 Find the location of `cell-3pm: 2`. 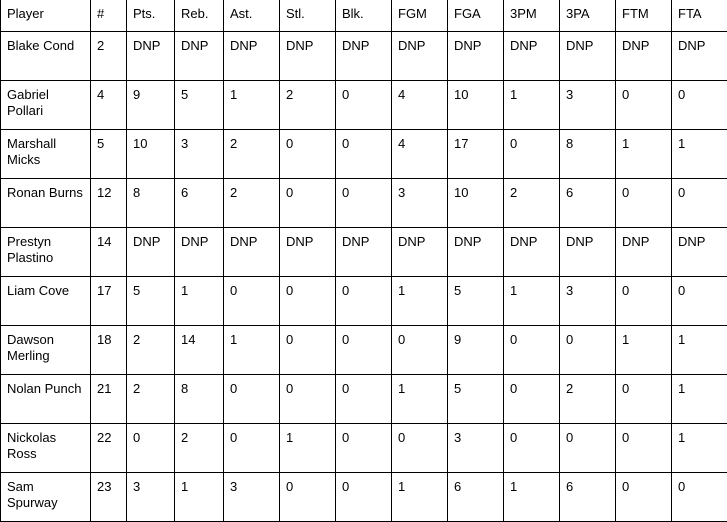

cell-3pm: 2 is located at coordinates (532, 203).